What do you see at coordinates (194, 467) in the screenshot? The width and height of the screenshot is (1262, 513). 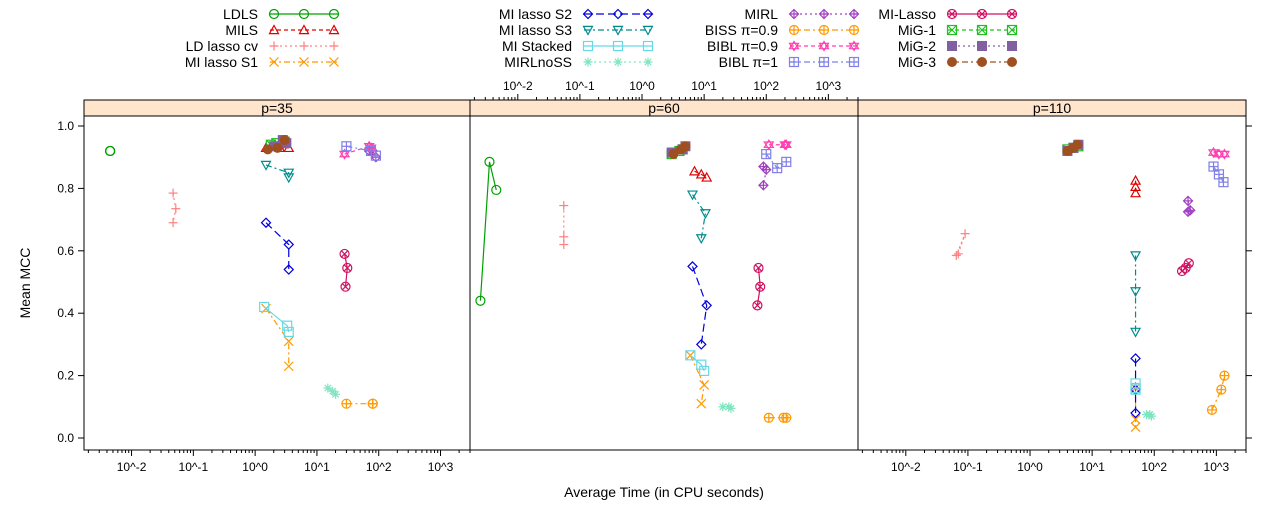 I see `x-tick-label: 10^-1` at bounding box center [194, 467].